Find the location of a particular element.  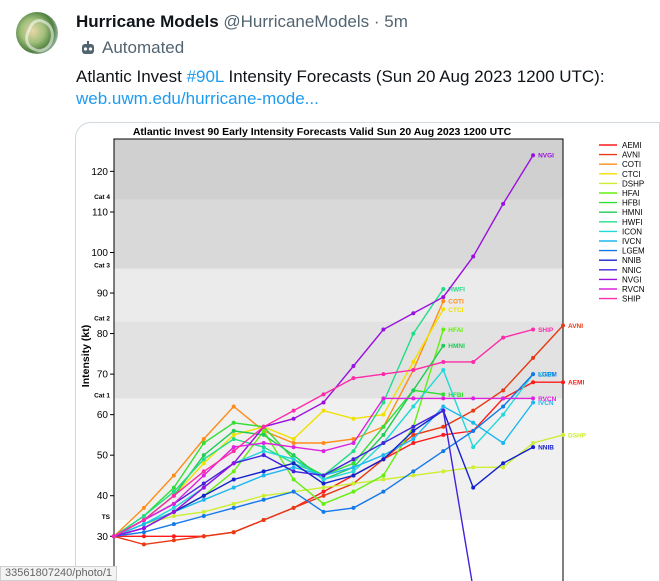

legend-entry: AEMI is located at coordinates (632, 145).